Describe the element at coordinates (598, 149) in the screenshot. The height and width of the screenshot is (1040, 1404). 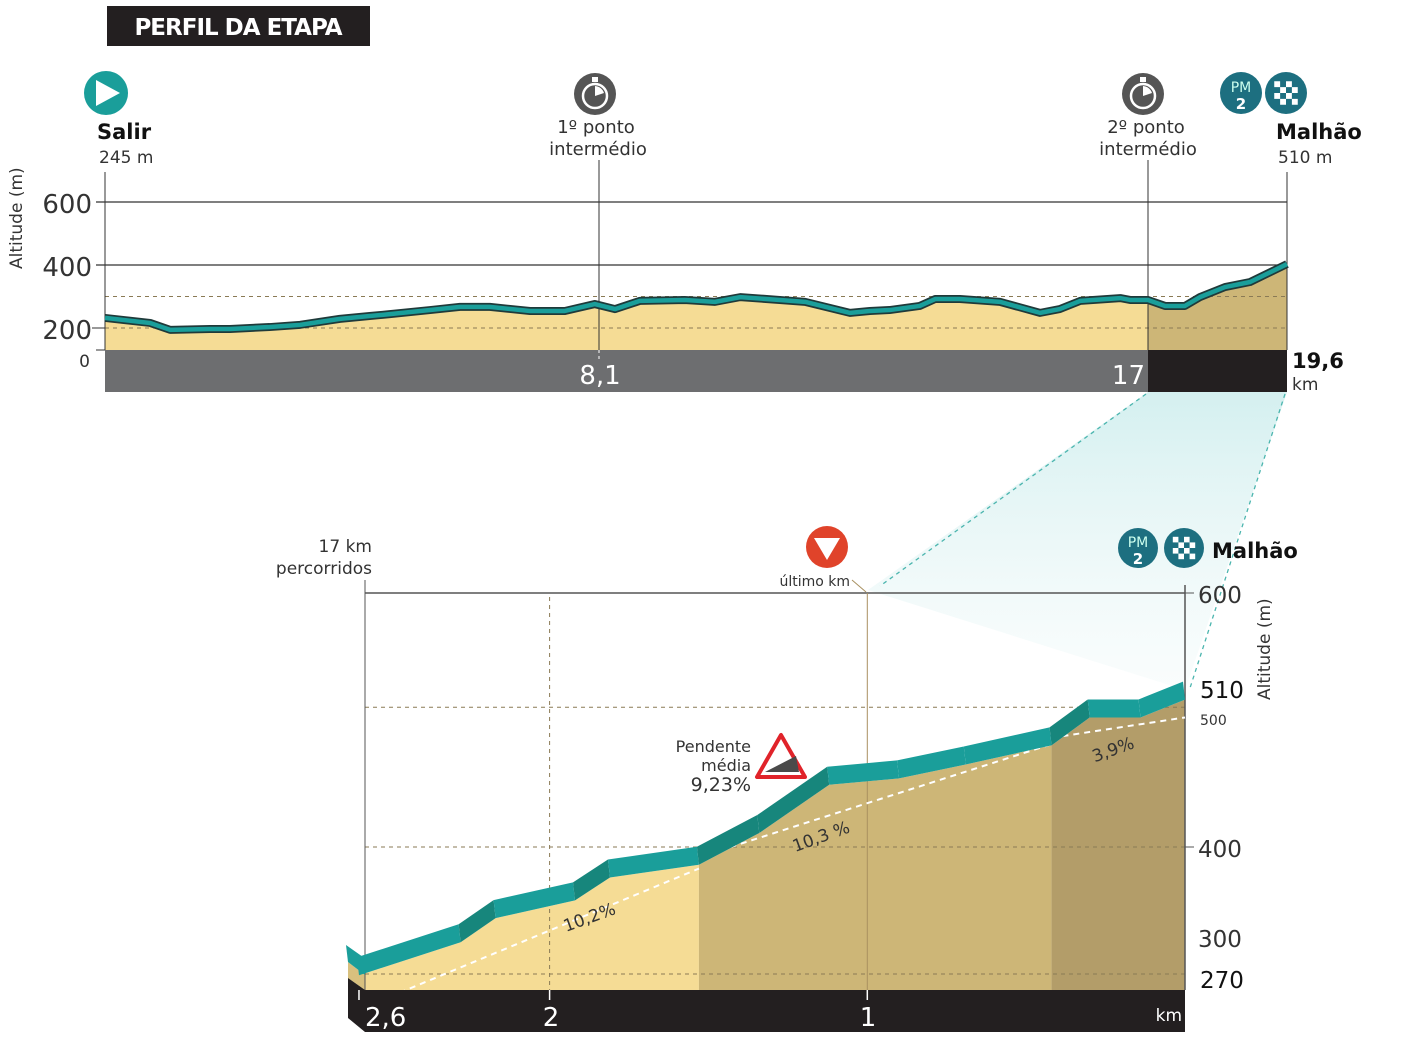
I see `intermediate-1-line2: intermédio` at that location.